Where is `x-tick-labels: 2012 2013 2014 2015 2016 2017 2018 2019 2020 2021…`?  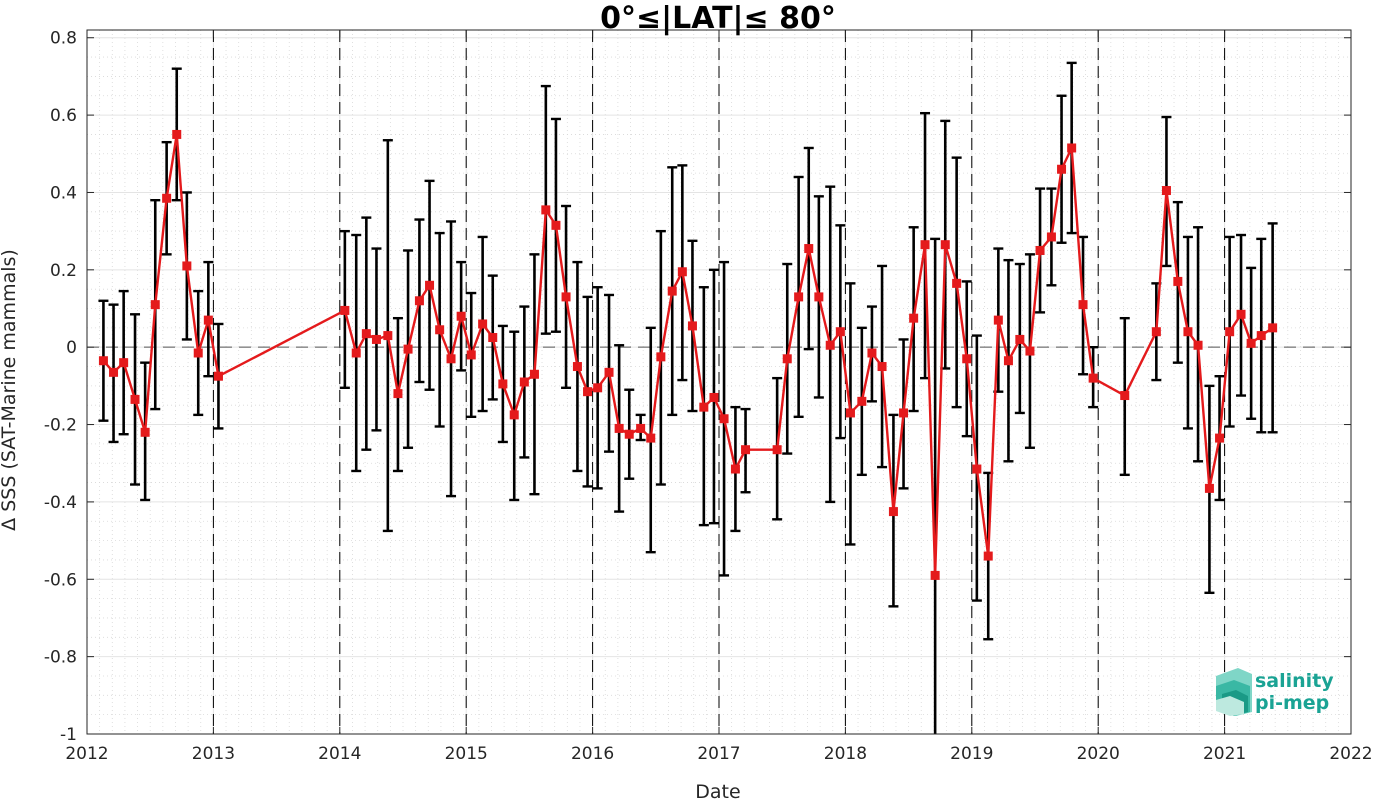
x-tick-labels: 2012 2013 2014 2015 2016 2017 2018 2019 2020 2021… is located at coordinates (718, 754).